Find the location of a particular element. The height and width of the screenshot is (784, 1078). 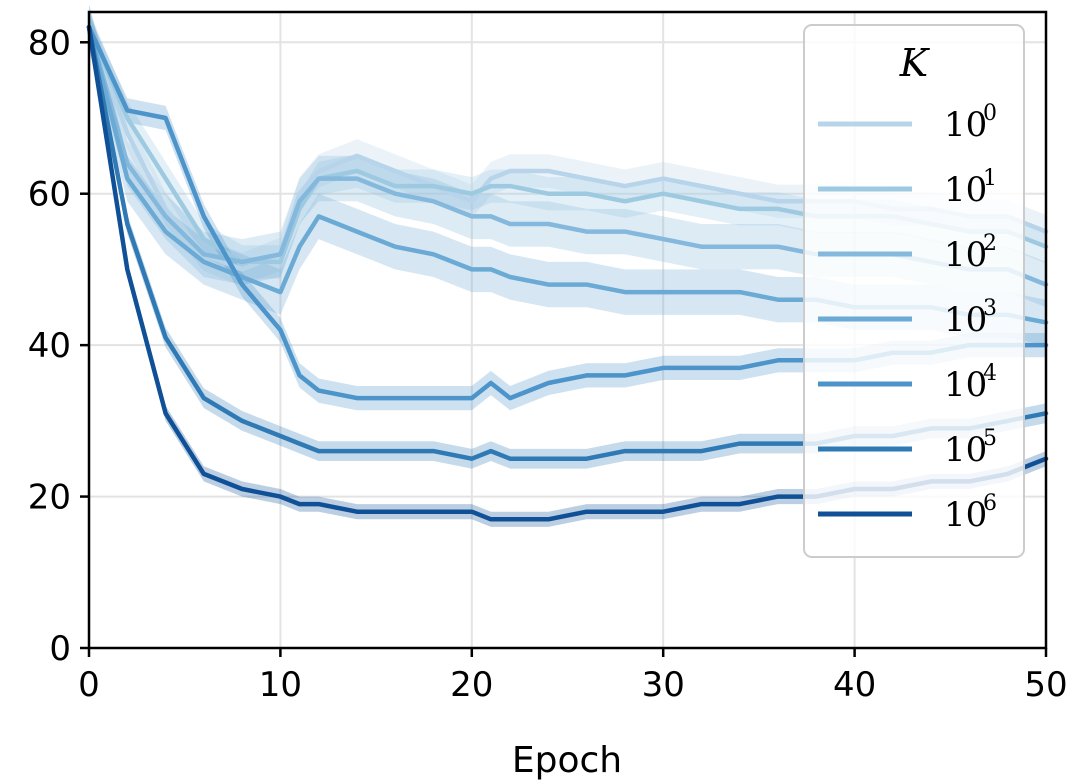

x-tick-label: 50 is located at coordinates (1045, 685).